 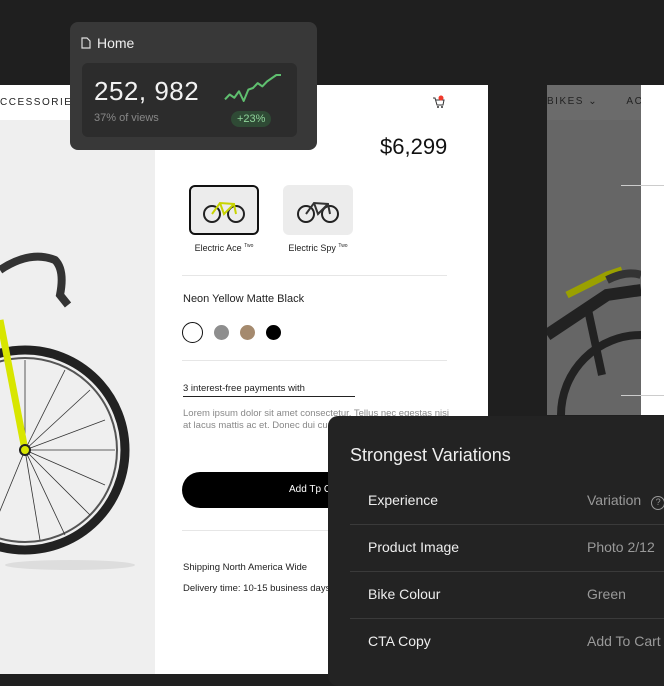 I want to click on nav-accessories: CCESSORIES, so click(x=40, y=102).